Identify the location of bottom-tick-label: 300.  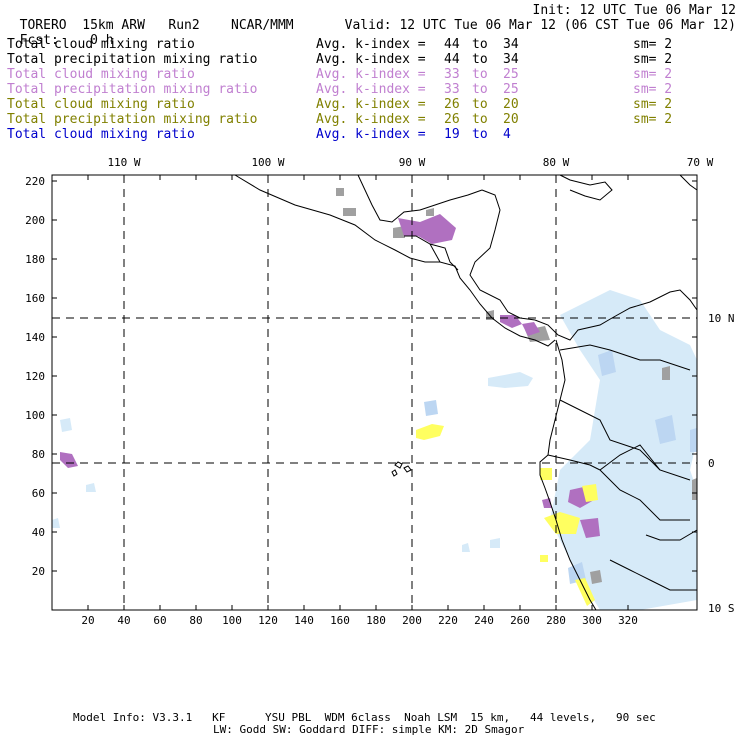
(592, 620).